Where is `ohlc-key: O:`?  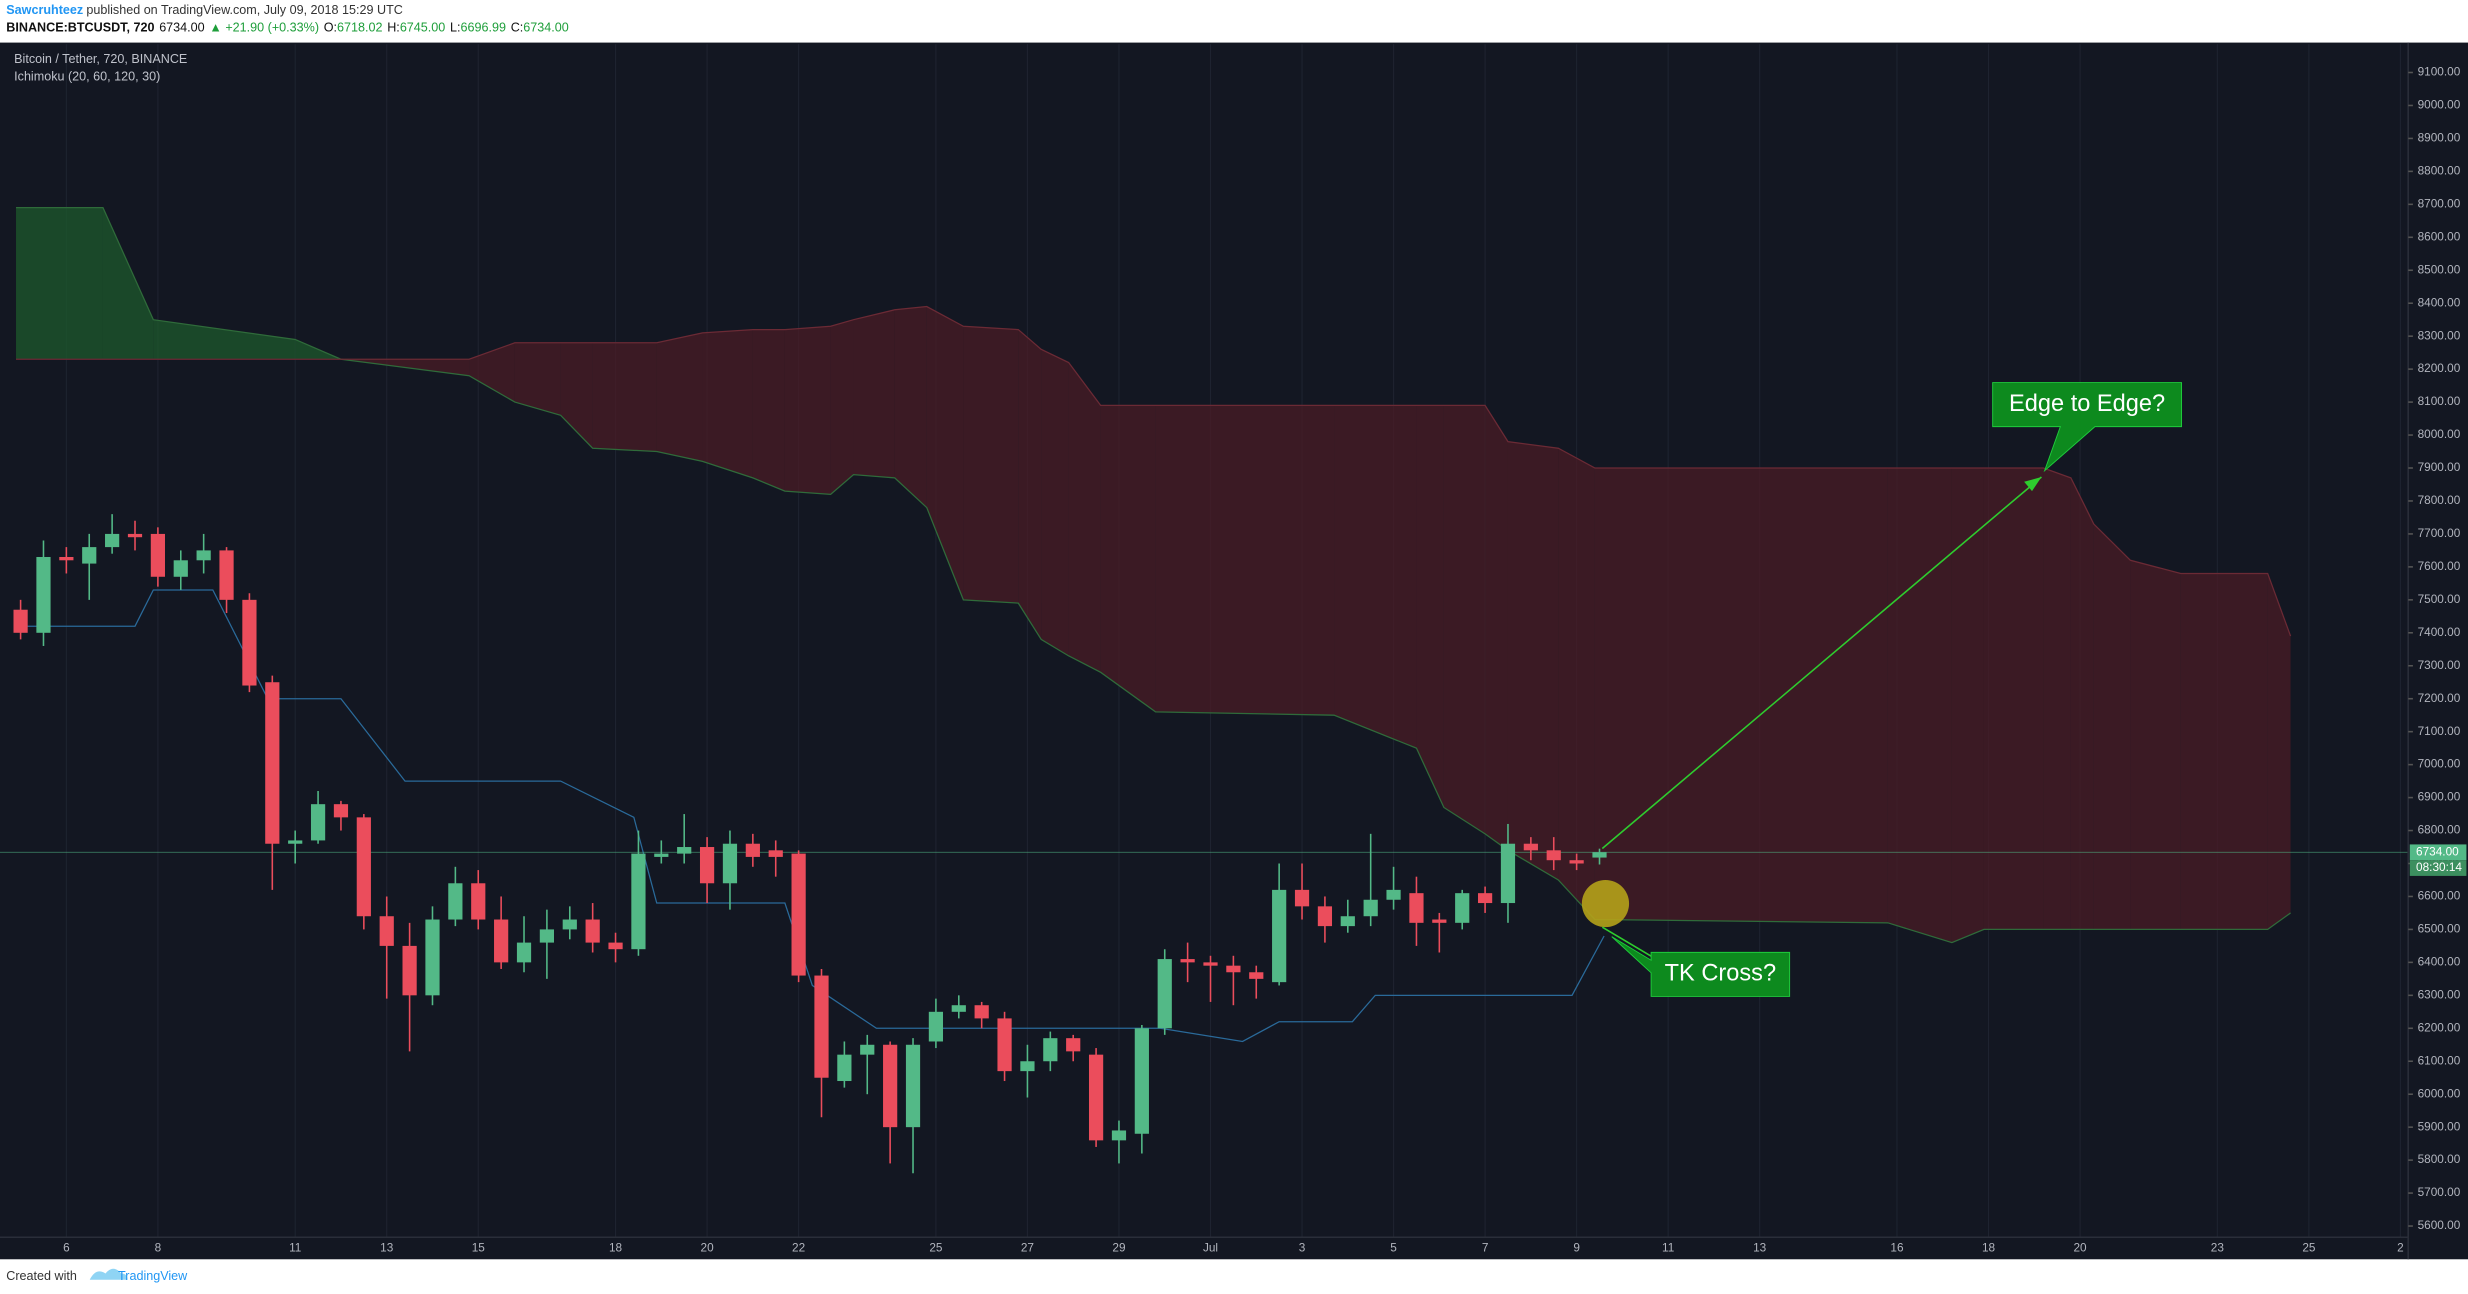 ohlc-key: O: is located at coordinates (330, 28).